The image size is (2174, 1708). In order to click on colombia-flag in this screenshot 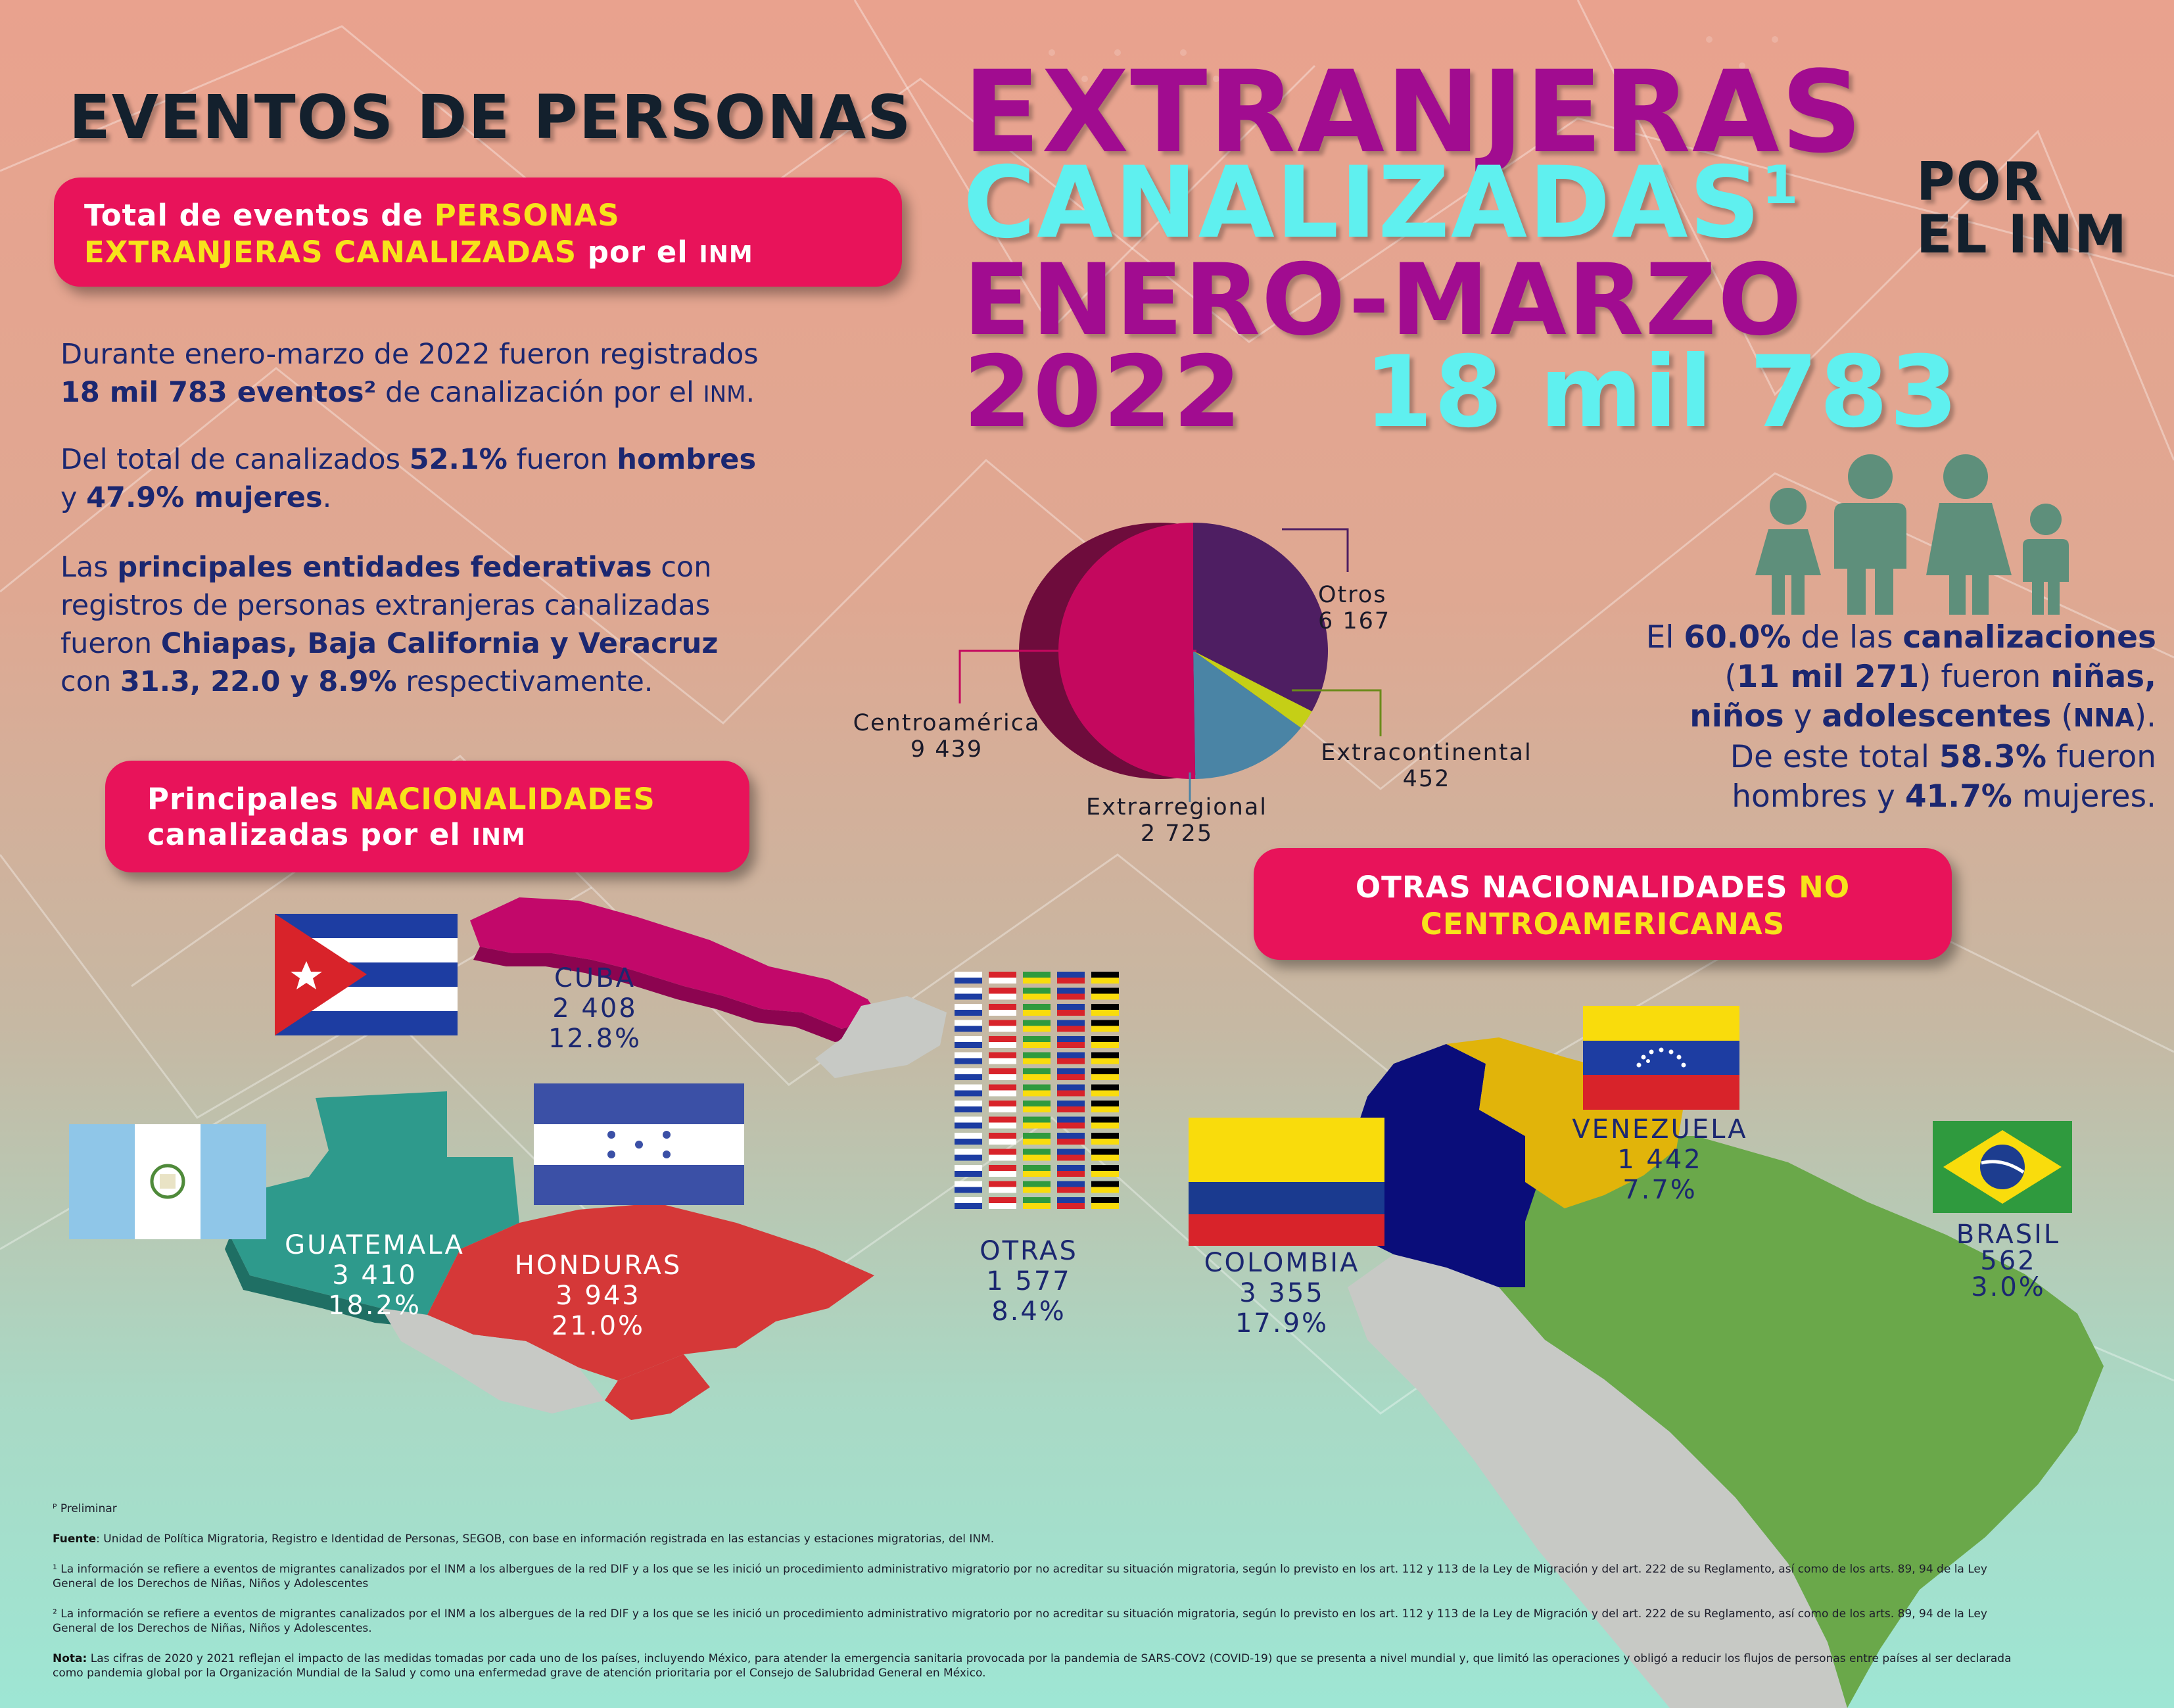, I will do `click(1286, 1182)`.